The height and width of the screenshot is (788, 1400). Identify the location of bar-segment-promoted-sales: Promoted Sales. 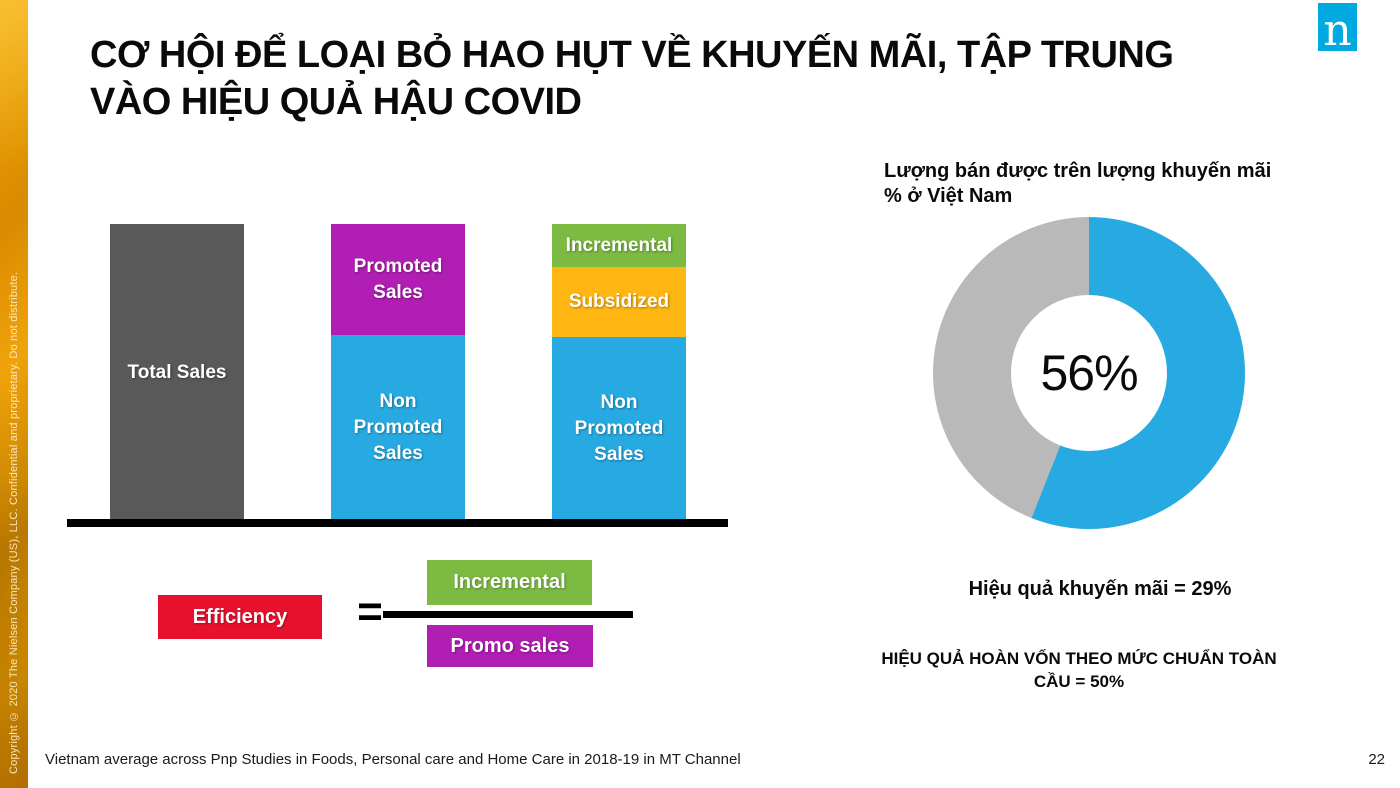
(398, 280).